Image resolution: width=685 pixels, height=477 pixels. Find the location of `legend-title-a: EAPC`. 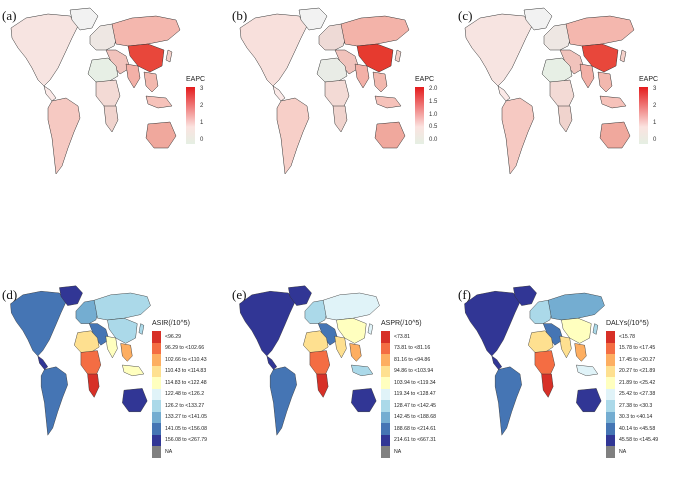

legend-title-a: EAPC is located at coordinates (196, 79).